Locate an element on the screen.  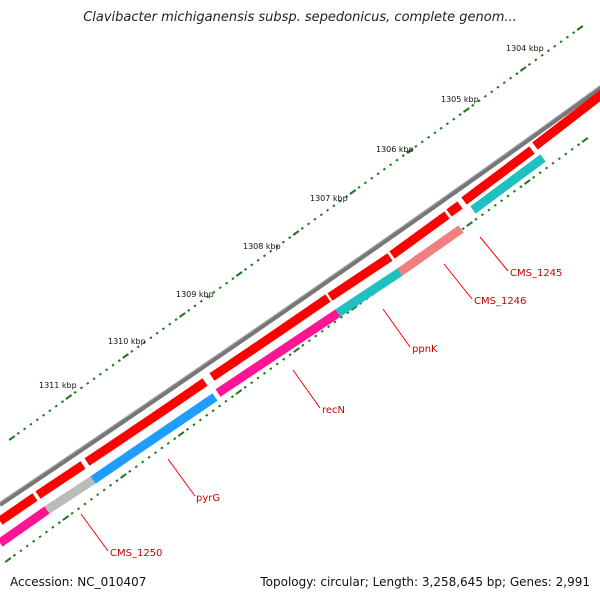
kbp-label: 1310 kbp is located at coordinates (127, 341).